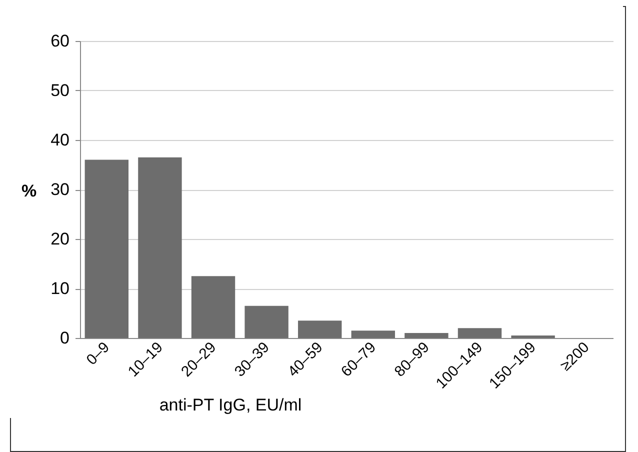 The height and width of the screenshot is (452, 638). I want to click on y-tick-label: 10, so click(60, 288).